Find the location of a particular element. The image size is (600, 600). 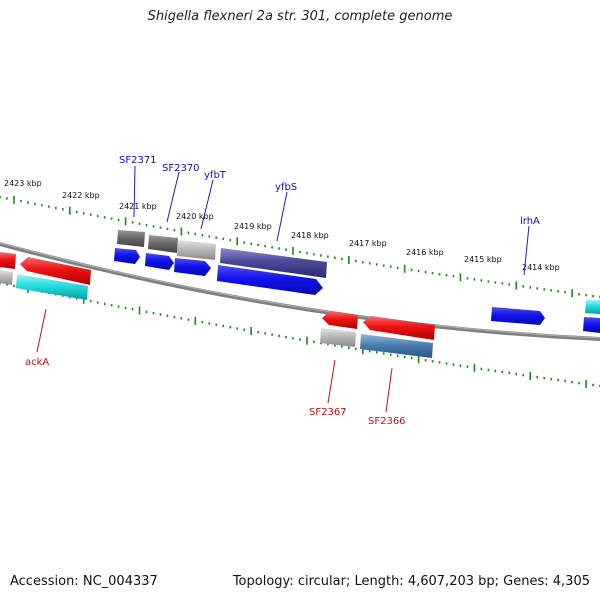

gene-edge-cyan is located at coordinates (592, 307).